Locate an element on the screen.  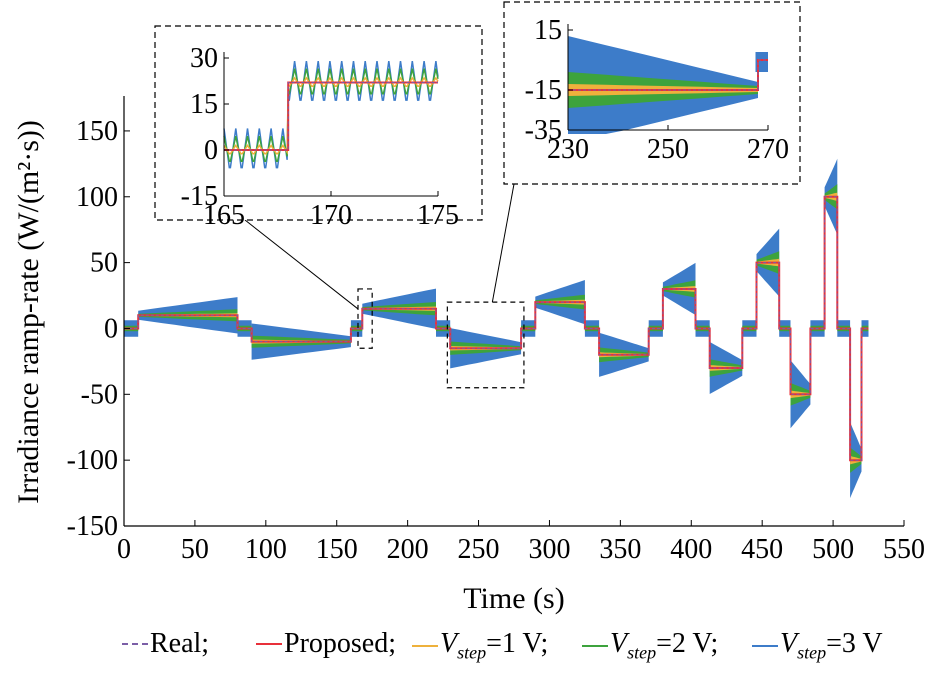
legend-label-vstep2: Vstep=2 V; is located at coordinates (664, 645).